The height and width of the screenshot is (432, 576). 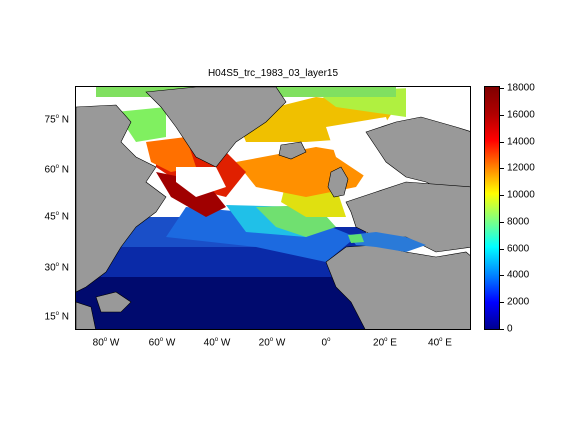 I want to click on colorbar-tick-label: 0, so click(x=510, y=329).